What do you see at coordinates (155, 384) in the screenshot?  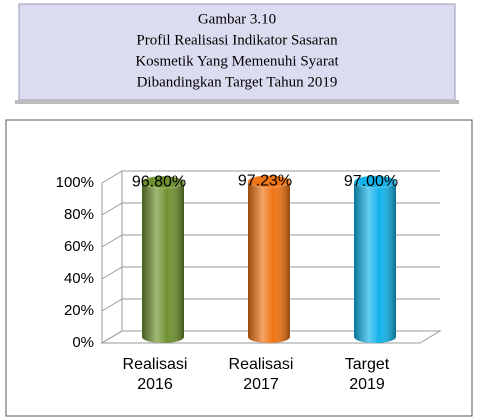 I see `x-tick-label: 2016` at bounding box center [155, 384].